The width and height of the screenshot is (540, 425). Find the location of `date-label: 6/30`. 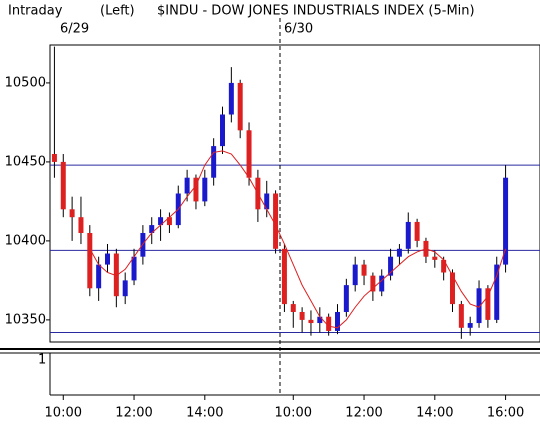

date-label: 6/30 is located at coordinates (298, 29).